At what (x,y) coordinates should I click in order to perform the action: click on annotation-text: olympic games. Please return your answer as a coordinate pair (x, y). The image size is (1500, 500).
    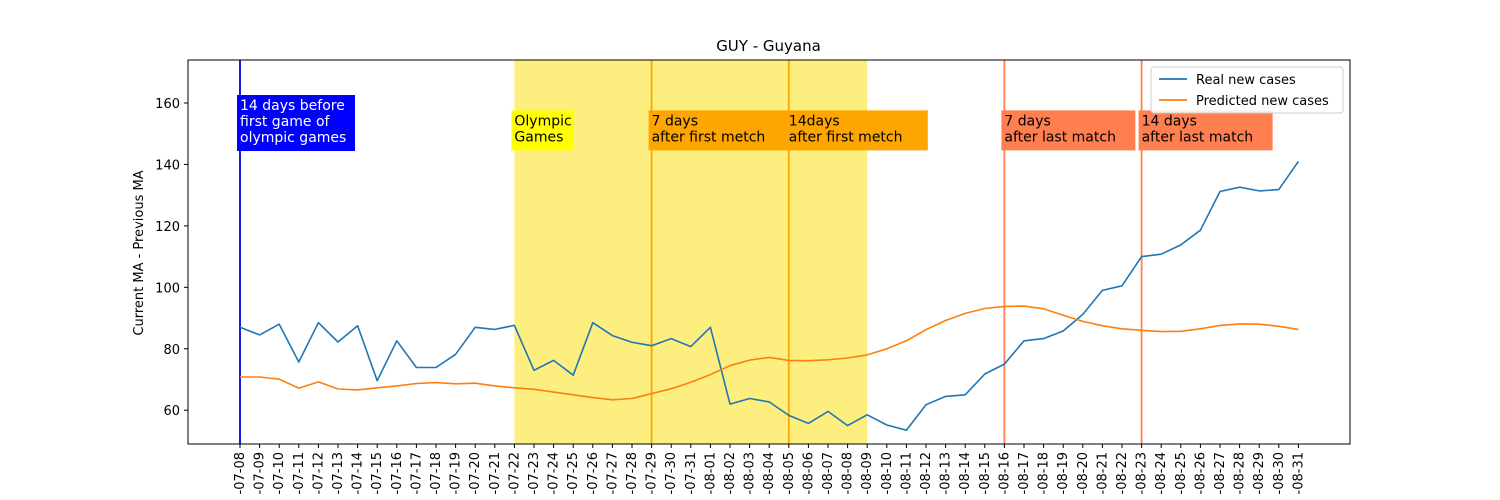
    Looking at the image, I should click on (293, 138).